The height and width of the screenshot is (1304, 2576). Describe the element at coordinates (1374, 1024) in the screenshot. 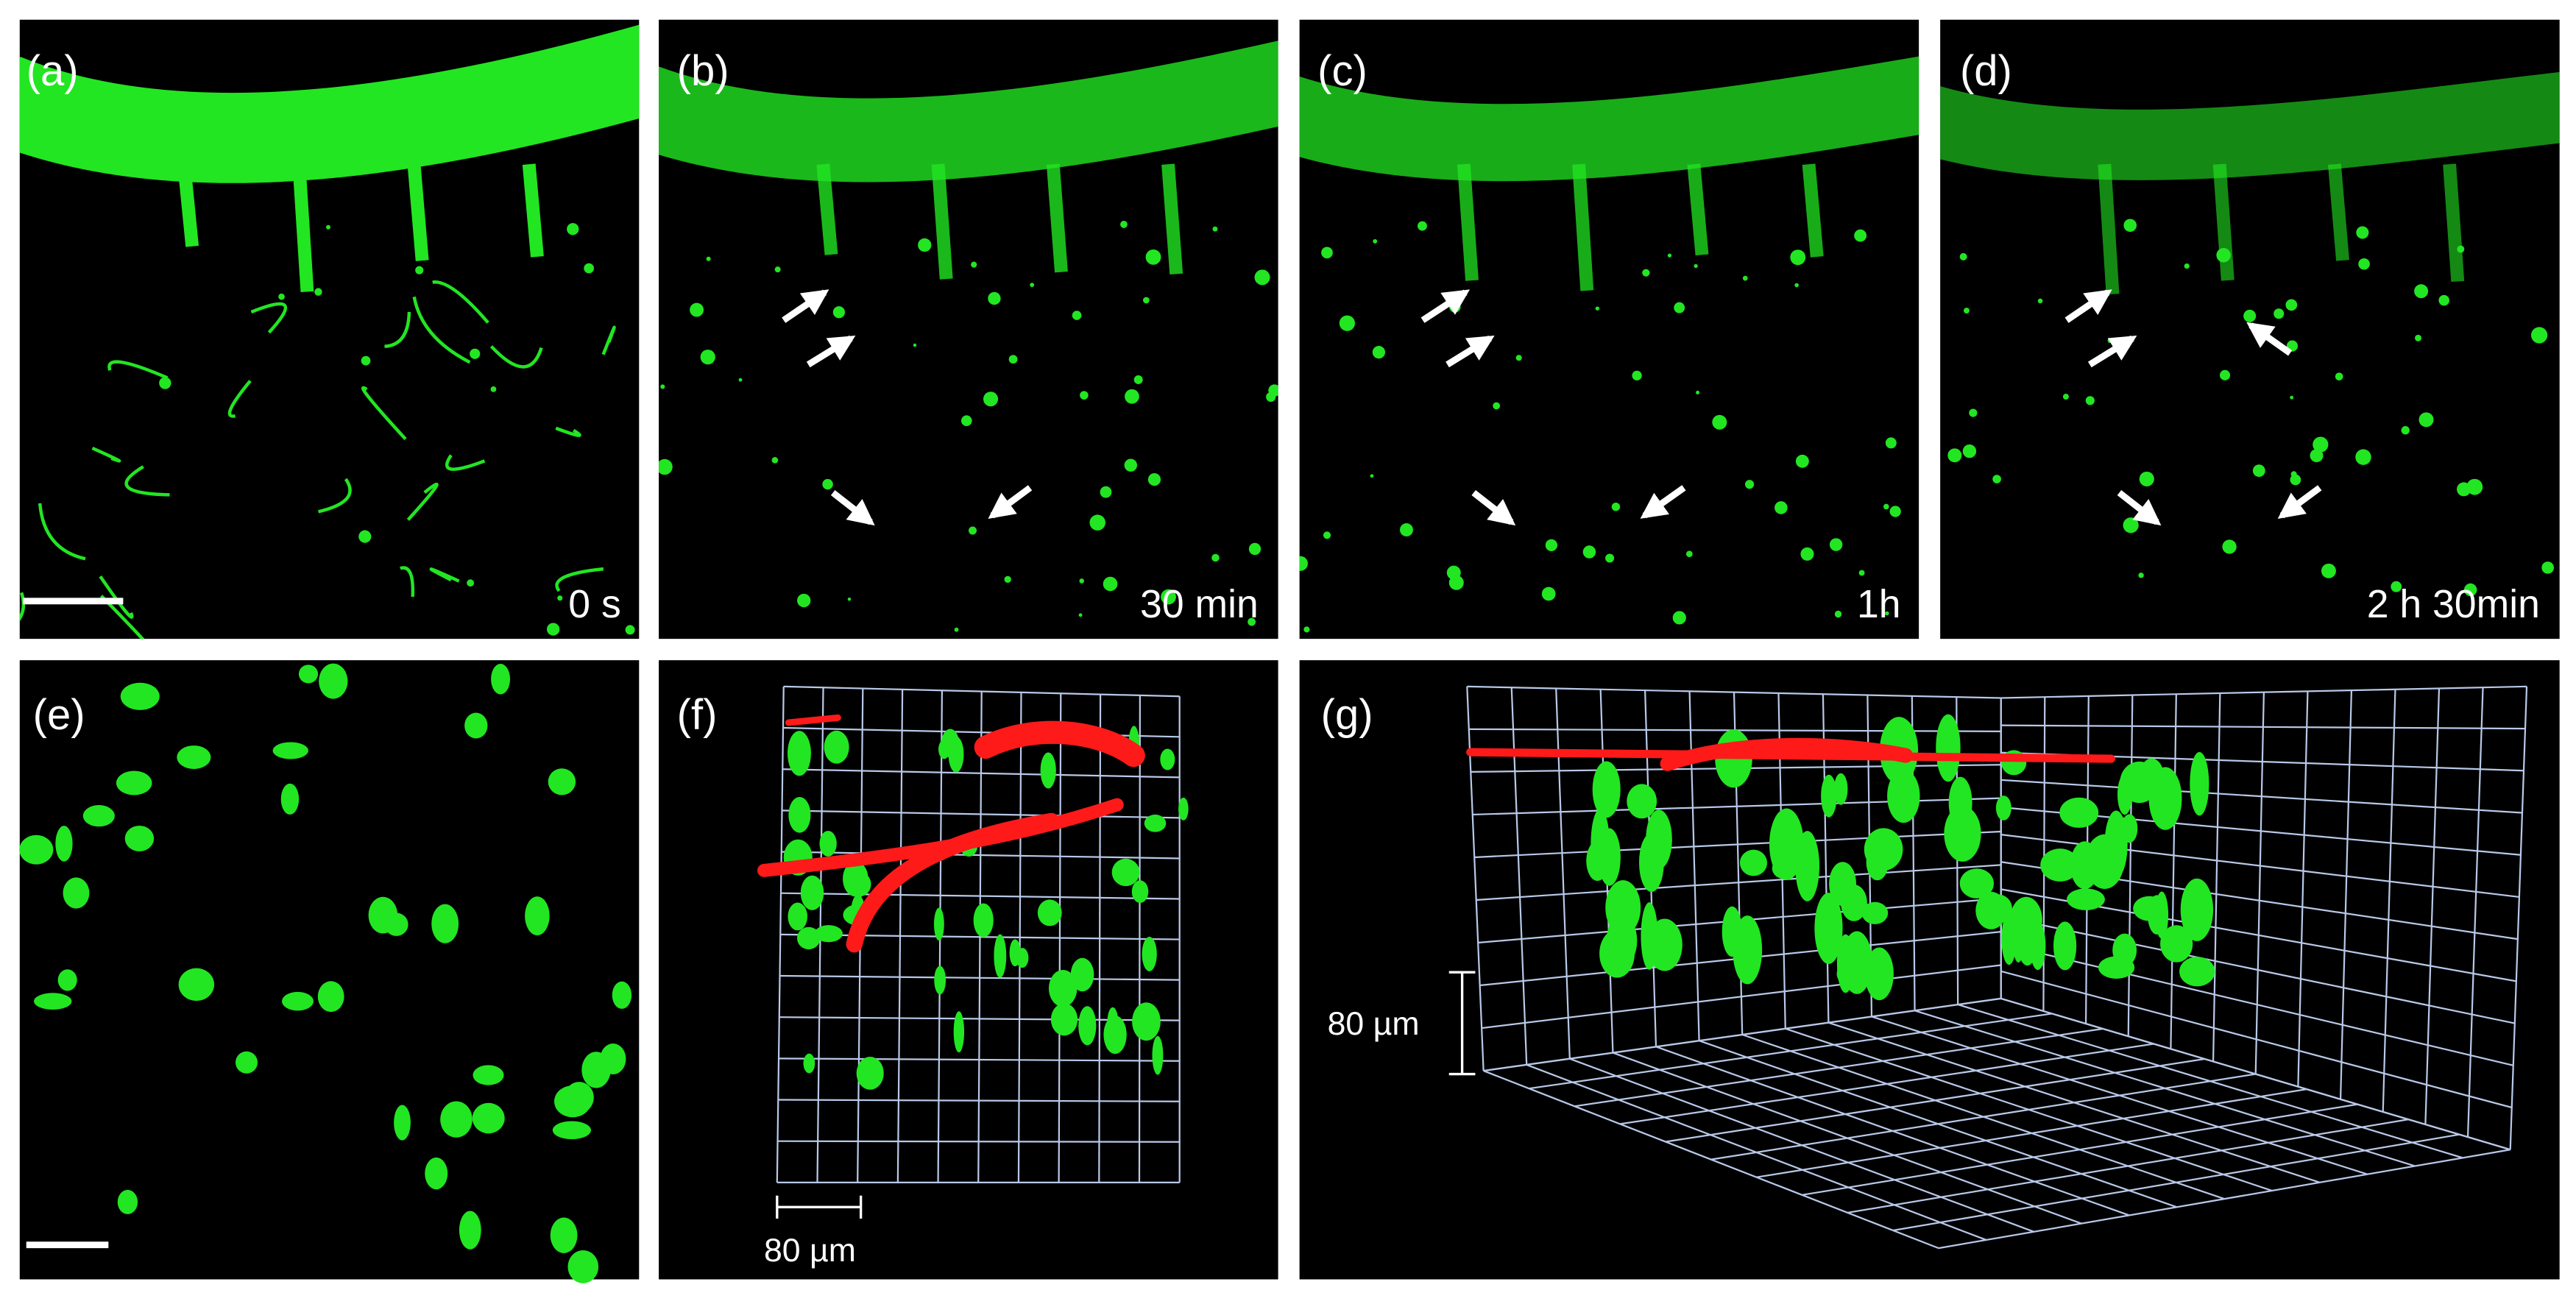

I see `scale-label: 80 µm` at that location.